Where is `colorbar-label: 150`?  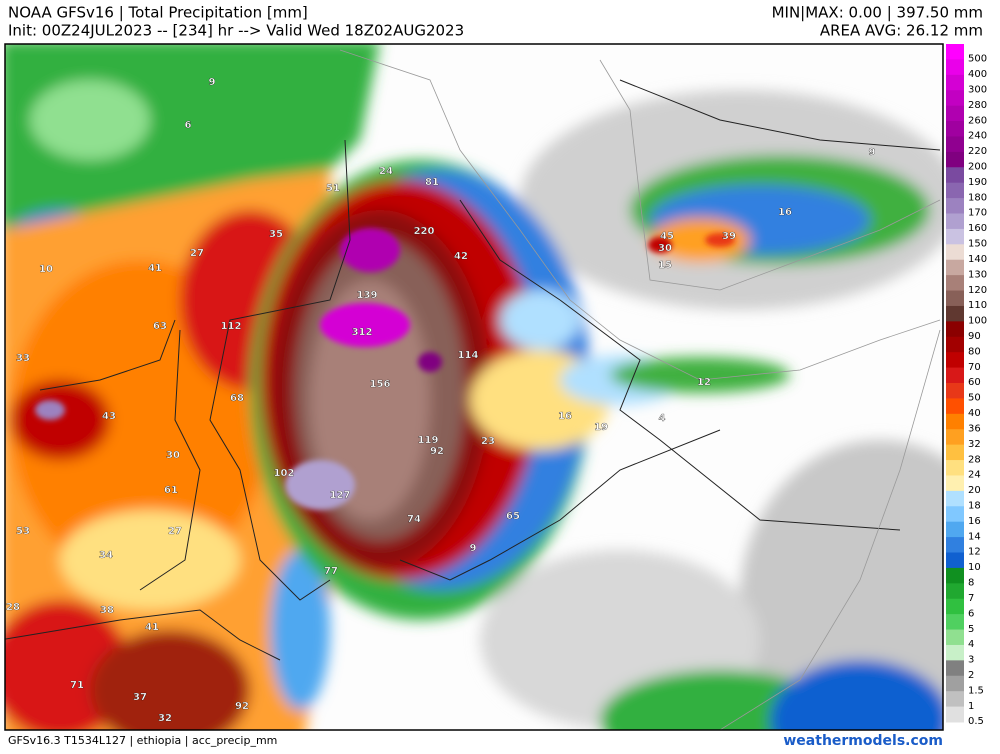
colorbar-label: 150 is located at coordinates (977, 244).